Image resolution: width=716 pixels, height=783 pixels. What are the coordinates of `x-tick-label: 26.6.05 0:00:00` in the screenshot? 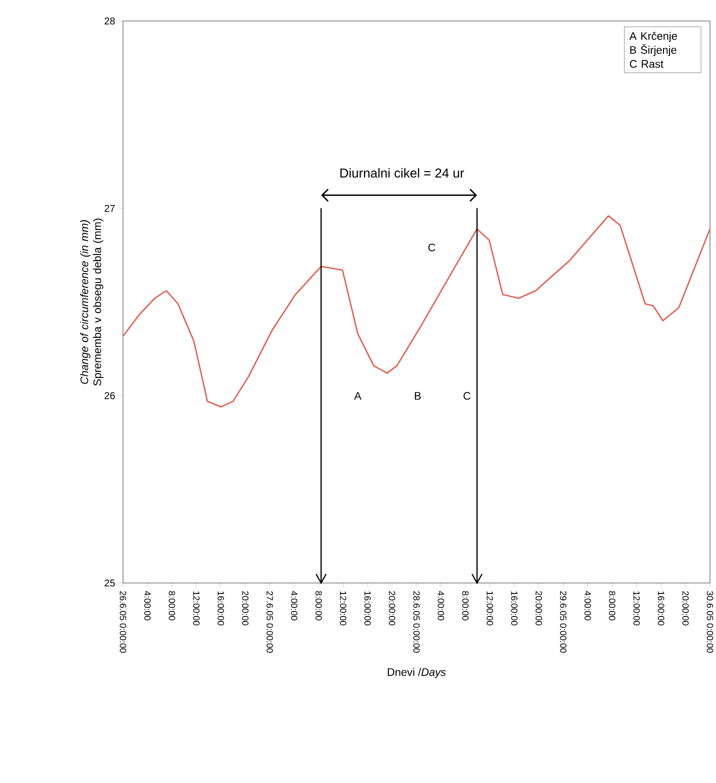 It's located at (123, 622).